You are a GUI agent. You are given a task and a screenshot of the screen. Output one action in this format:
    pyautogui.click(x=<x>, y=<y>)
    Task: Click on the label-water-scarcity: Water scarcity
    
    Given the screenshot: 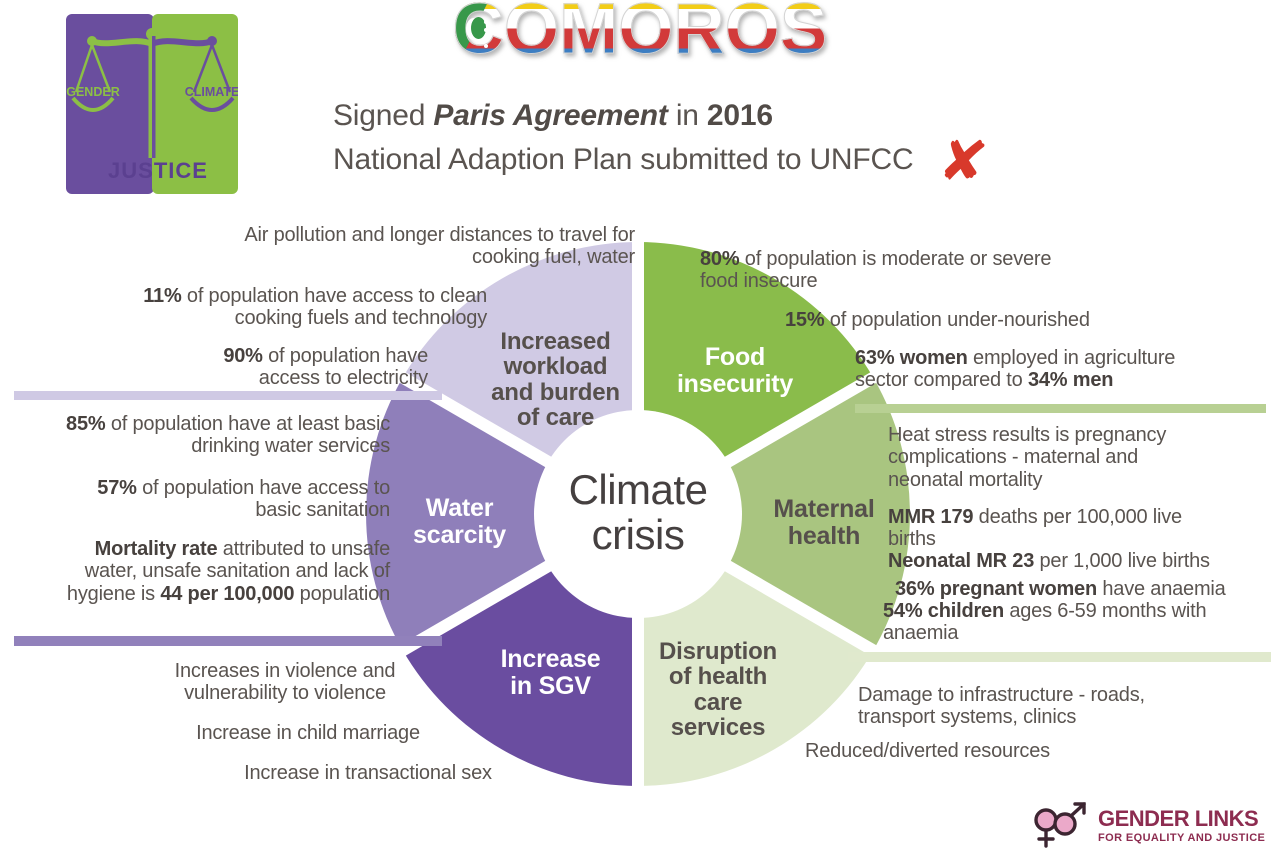 What is the action you would take?
    pyautogui.click(x=459, y=521)
    